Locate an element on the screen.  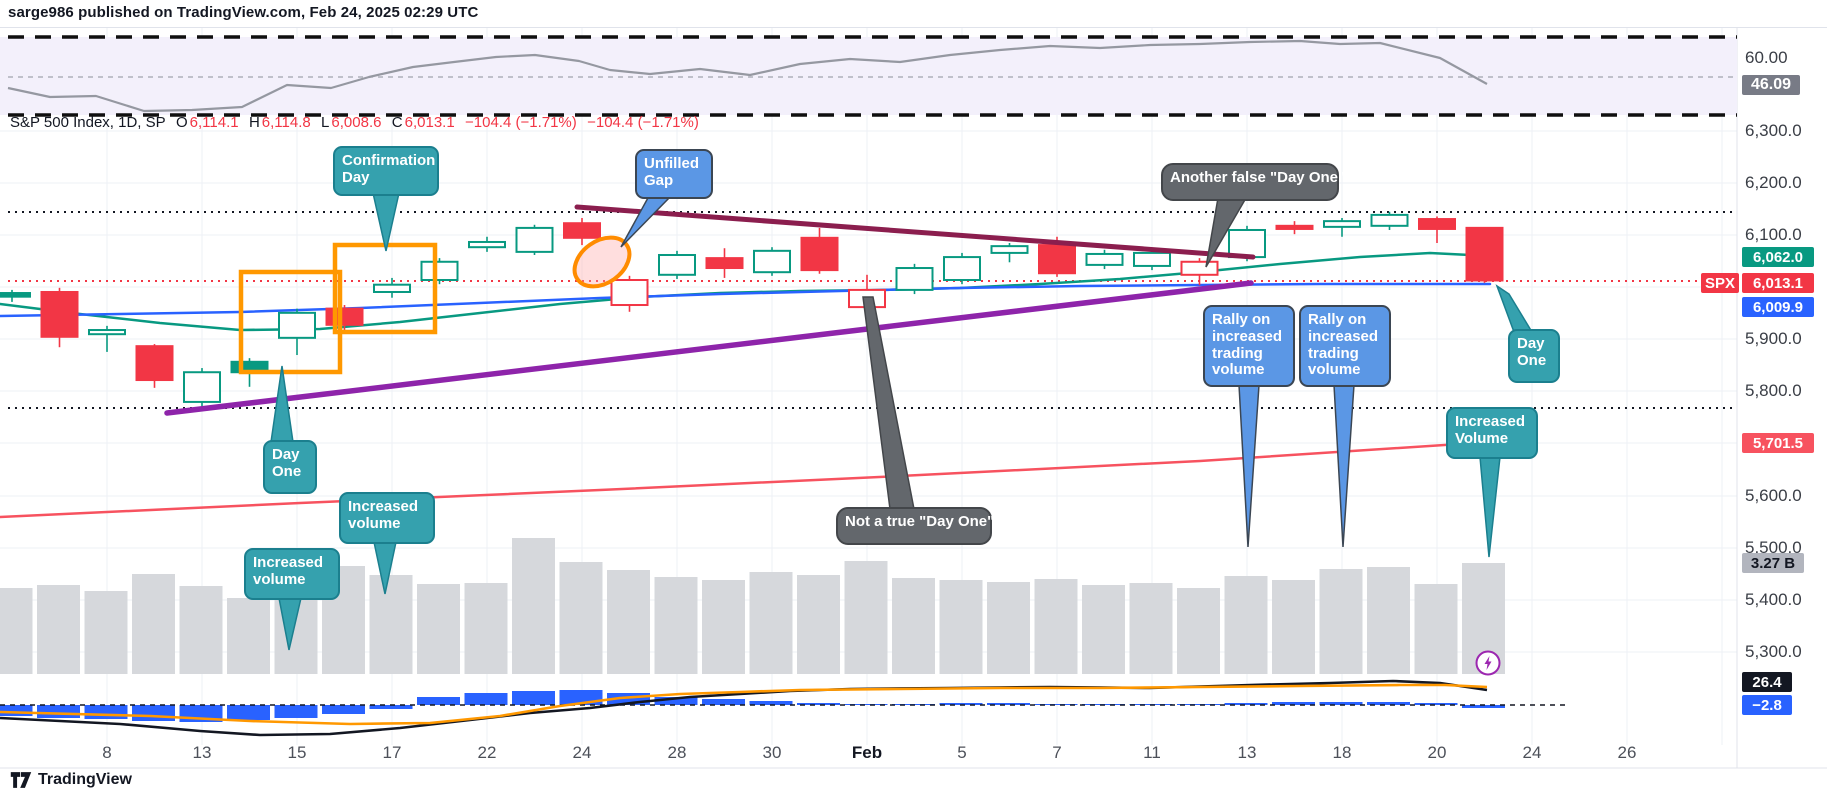
time-axis-label: 28 is located at coordinates (677, 752).